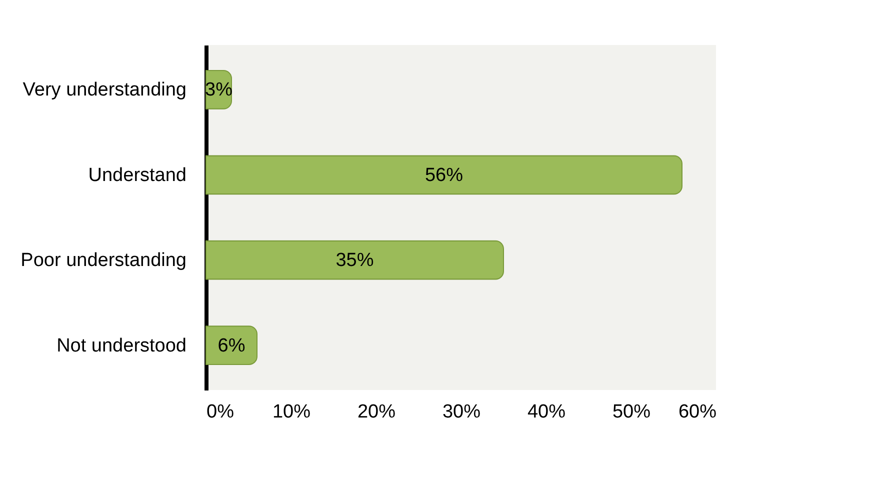 This screenshot has width=873, height=486. Describe the element at coordinates (631, 412) in the screenshot. I see `x-tick-label: 50%` at that location.